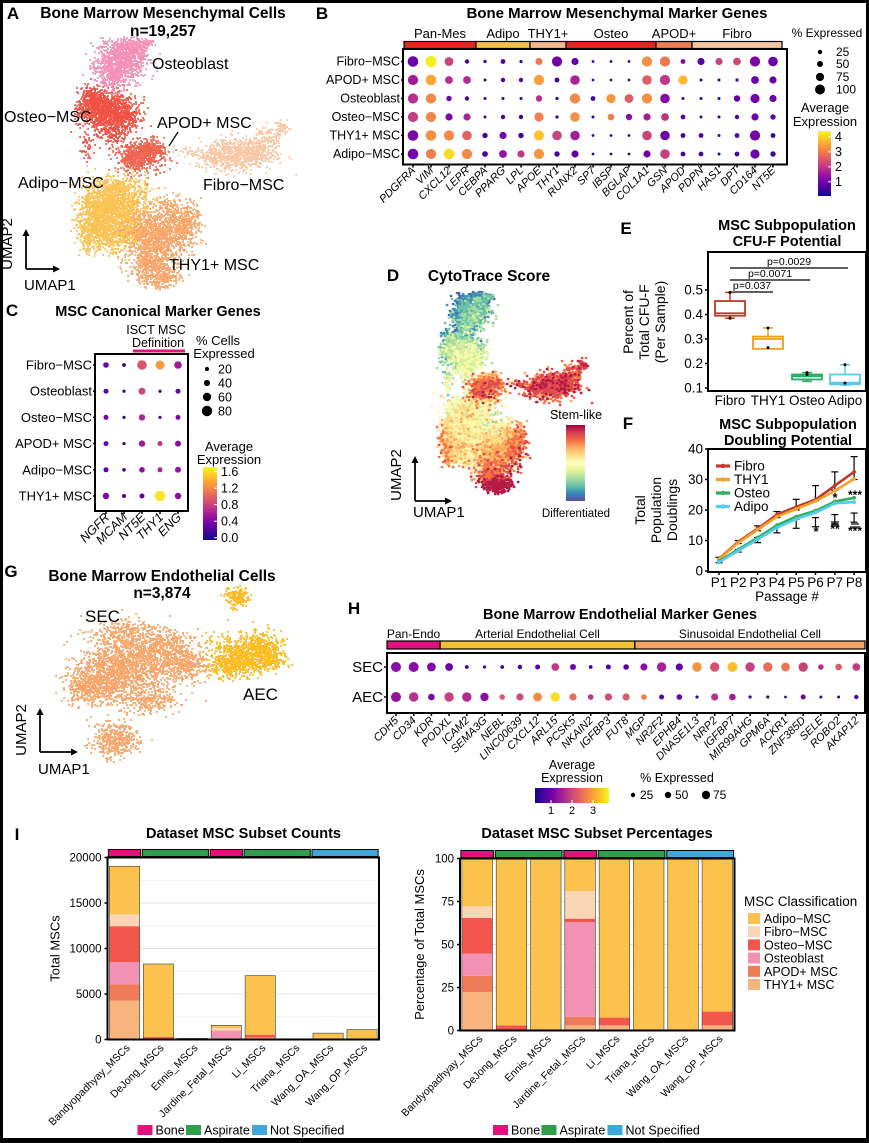 The height and width of the screenshot is (1143, 869). Describe the element at coordinates (367, 667) in the screenshot. I see `svg-text: SEC` at that location.